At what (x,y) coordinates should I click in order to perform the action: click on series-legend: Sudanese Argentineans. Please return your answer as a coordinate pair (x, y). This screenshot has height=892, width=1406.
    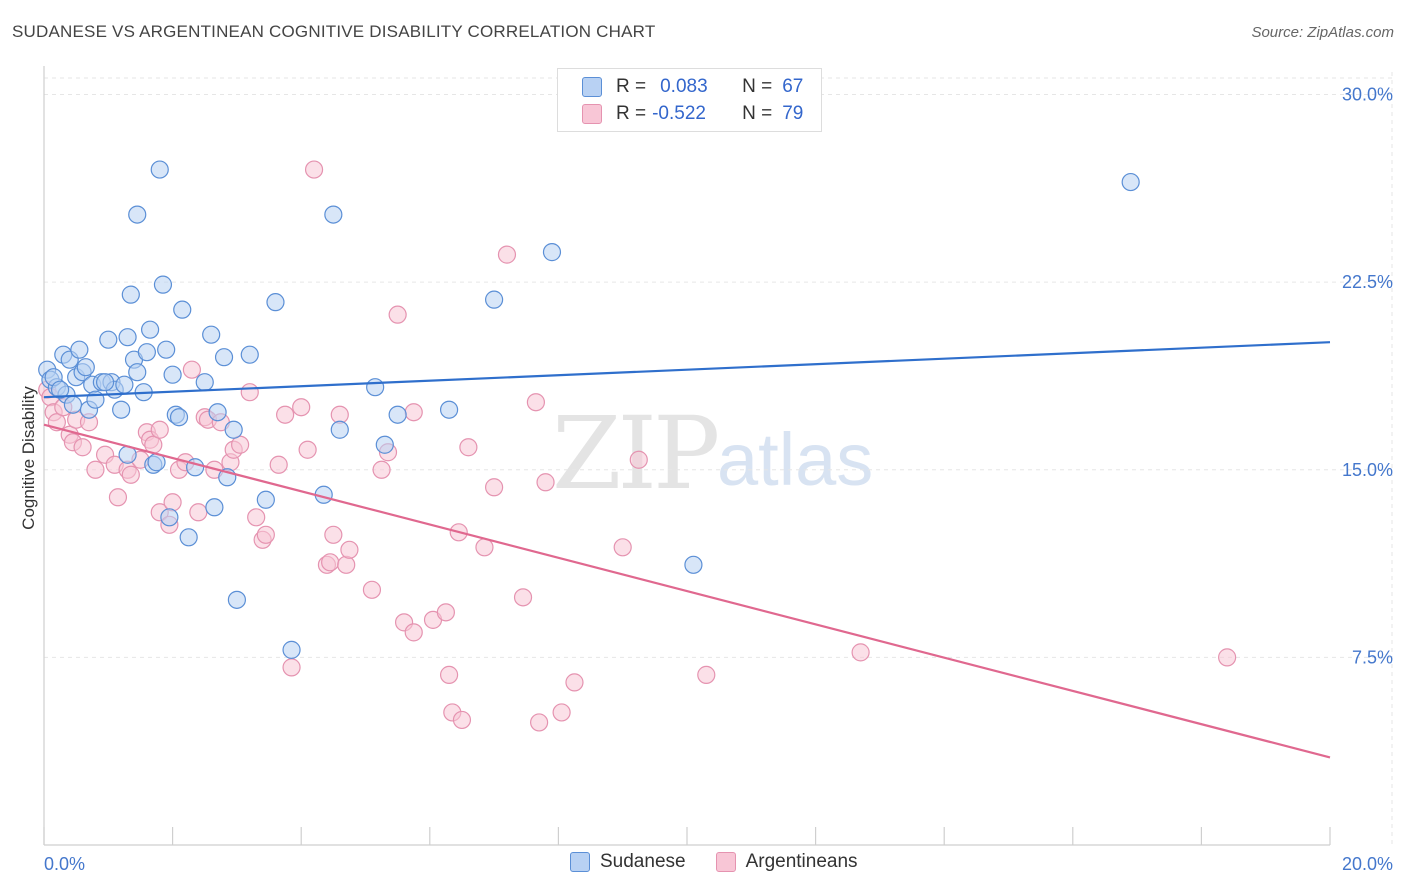
    Looking at the image, I should click on (714, 862).